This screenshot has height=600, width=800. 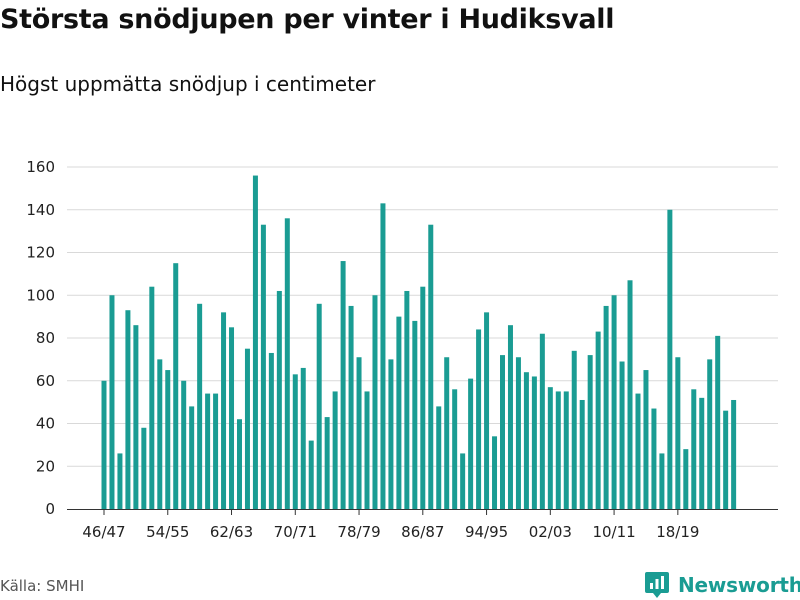 What do you see at coordinates (45, 466) in the screenshot?
I see `y-tick-label: 20` at bounding box center [45, 466].